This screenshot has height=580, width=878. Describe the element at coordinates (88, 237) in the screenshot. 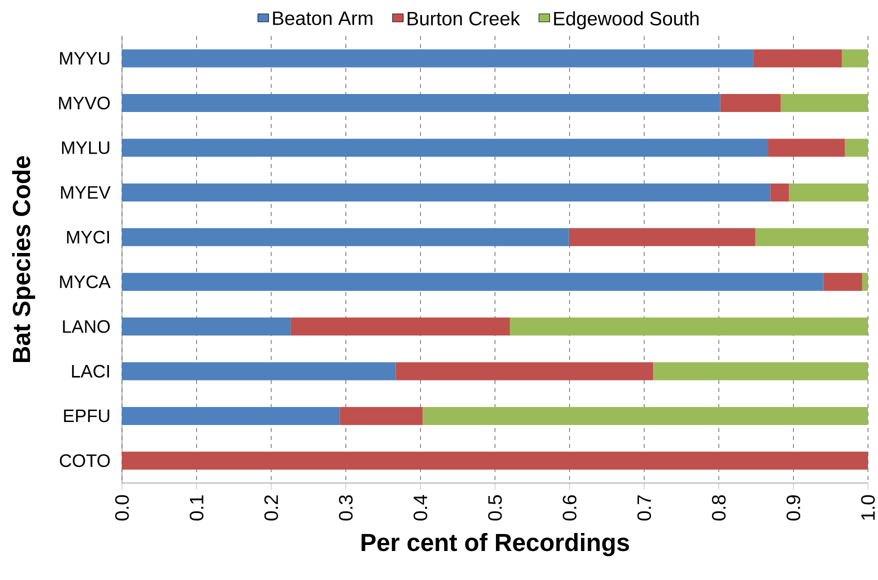

I see `y-tick-label: MYCI` at that location.